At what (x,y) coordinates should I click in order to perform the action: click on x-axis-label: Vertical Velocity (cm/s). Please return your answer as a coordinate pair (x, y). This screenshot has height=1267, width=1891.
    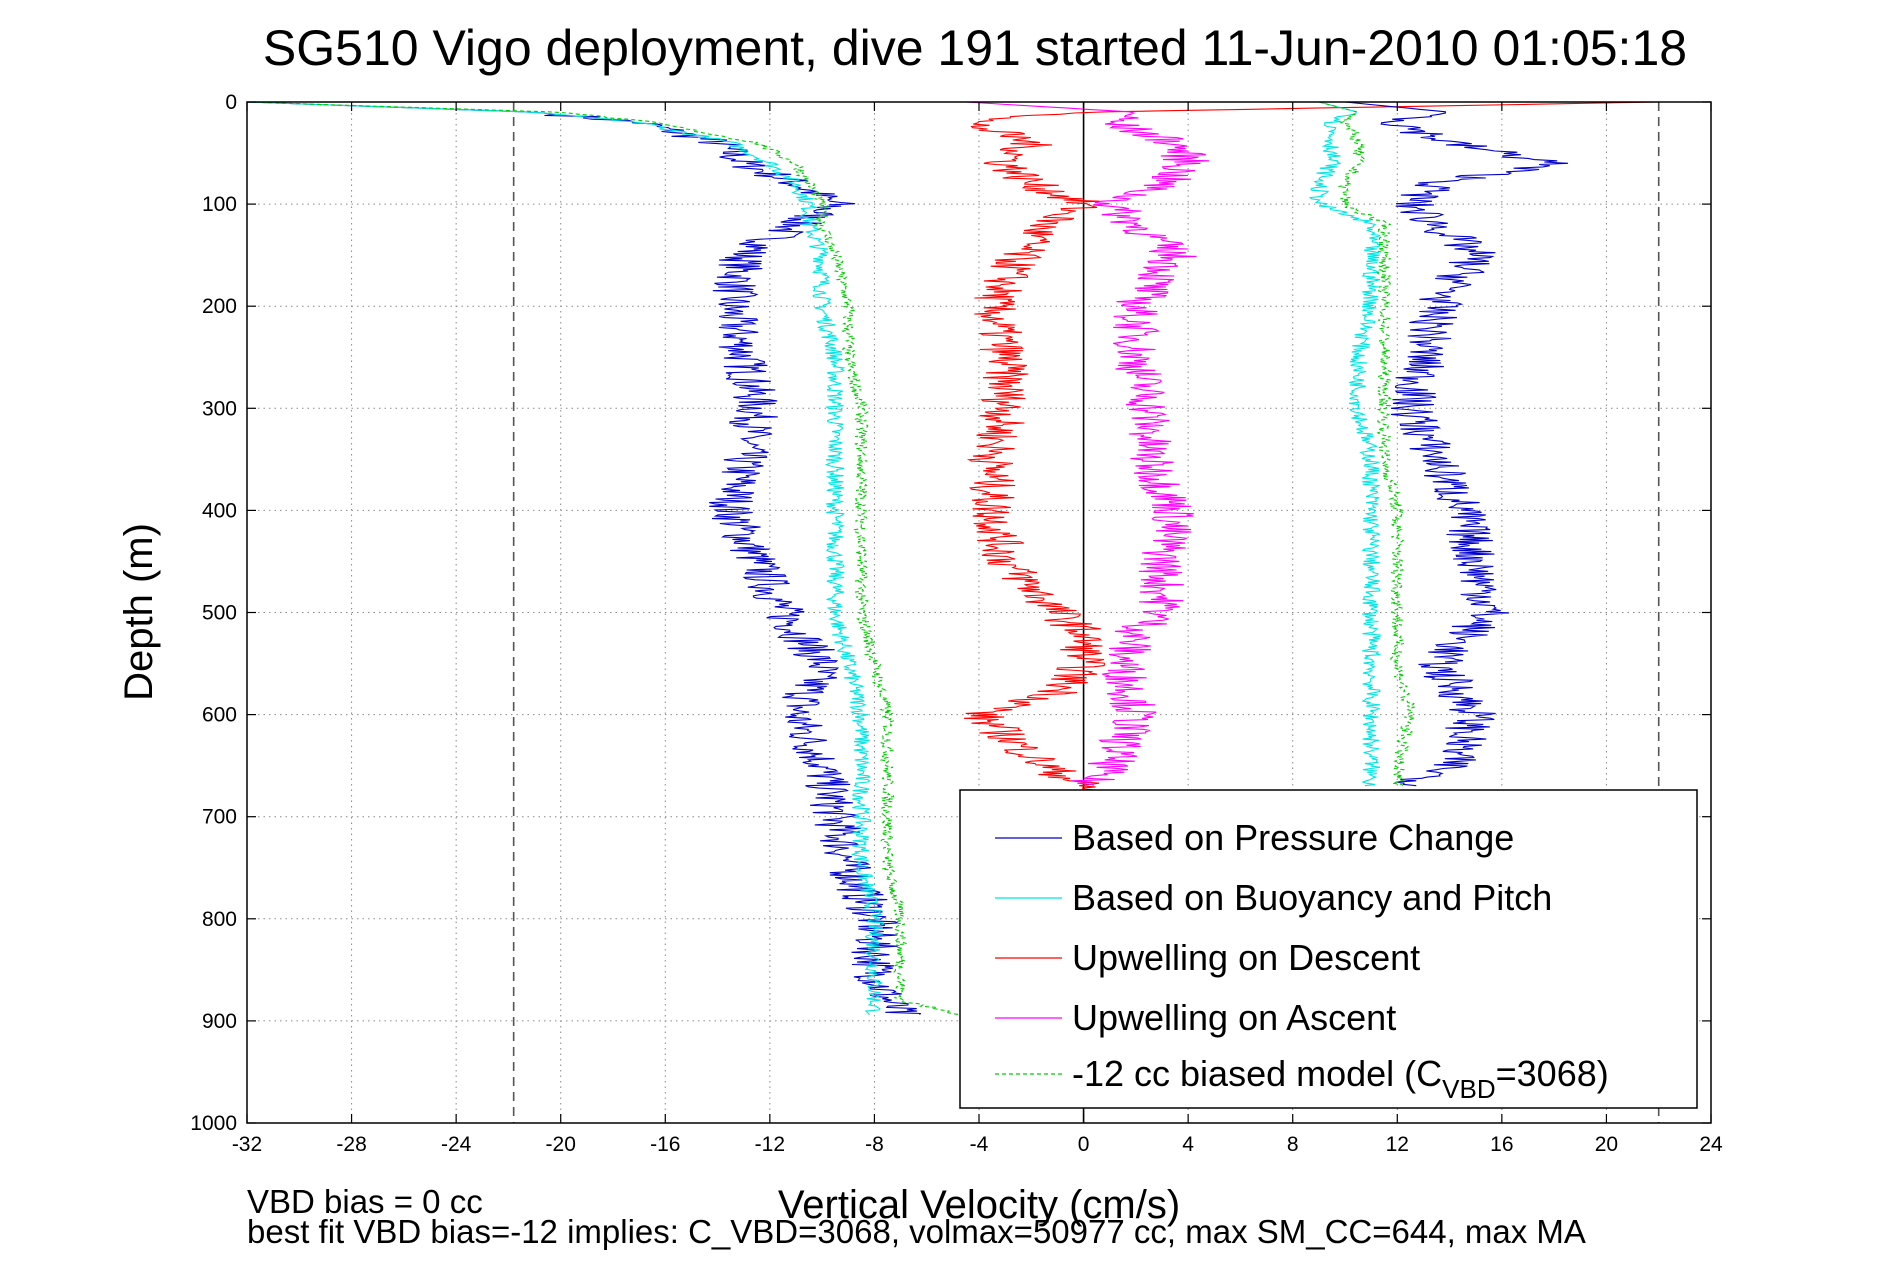
    Looking at the image, I should click on (979, 1205).